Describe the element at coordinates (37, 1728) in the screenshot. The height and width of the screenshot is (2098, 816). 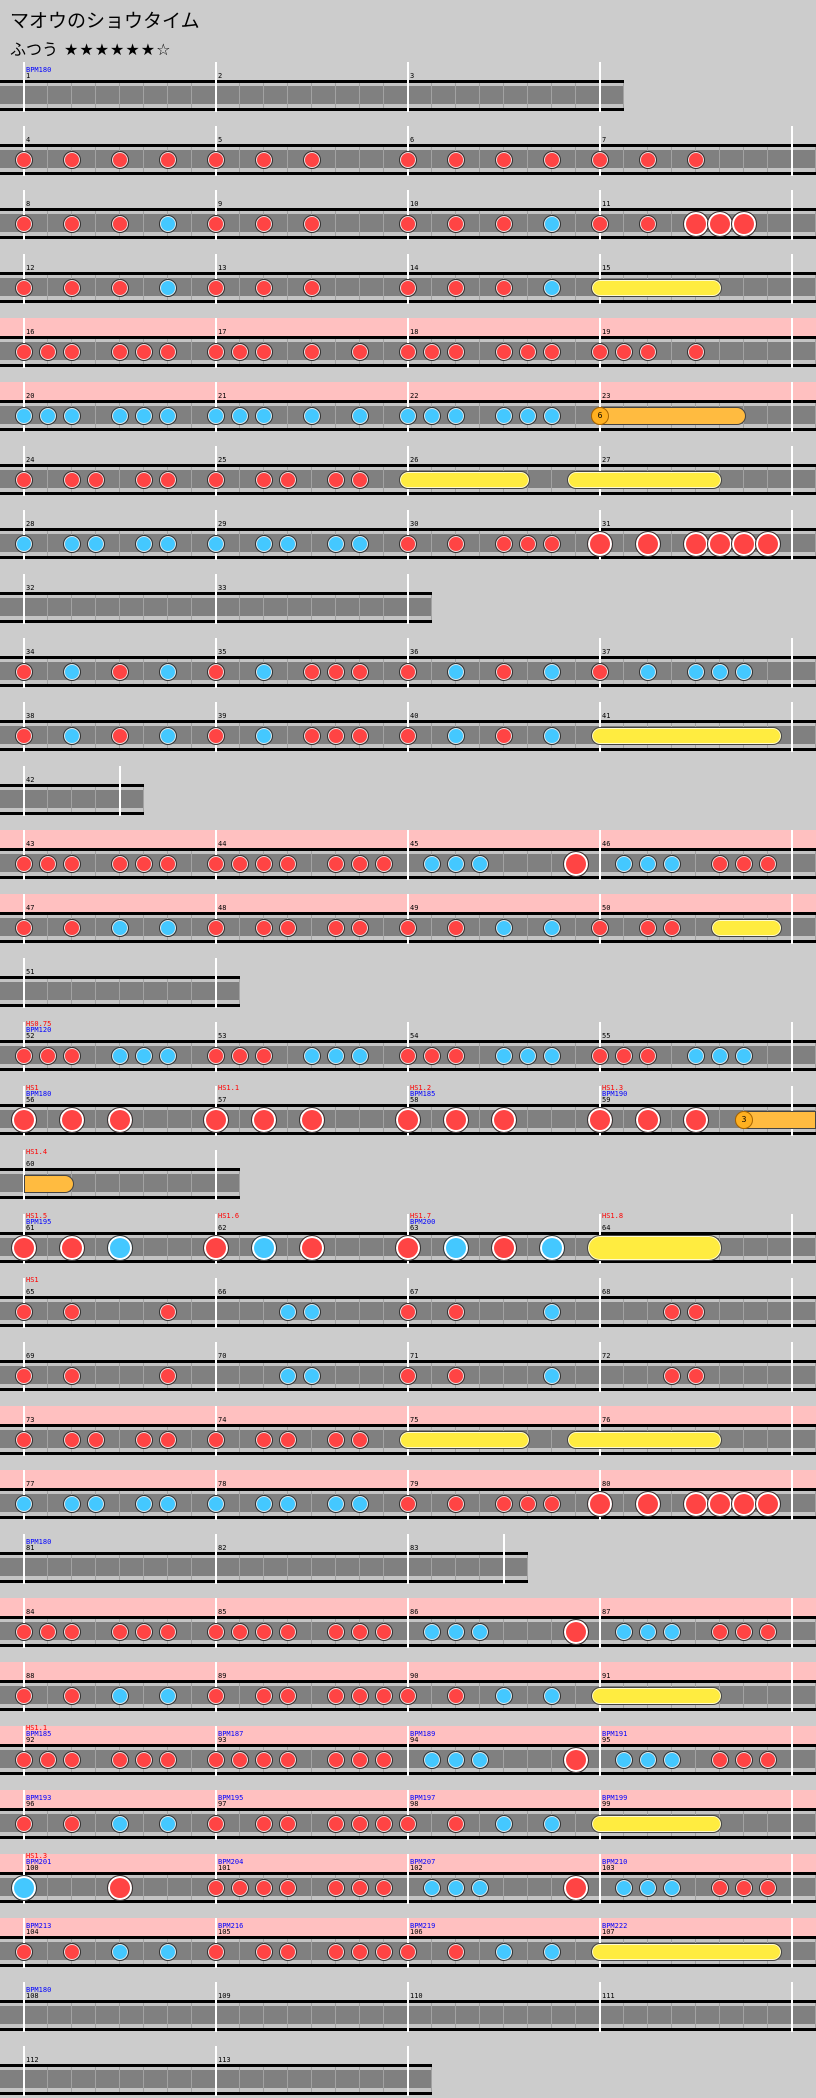
I see `scroll-speed-label: HS1.1` at that location.